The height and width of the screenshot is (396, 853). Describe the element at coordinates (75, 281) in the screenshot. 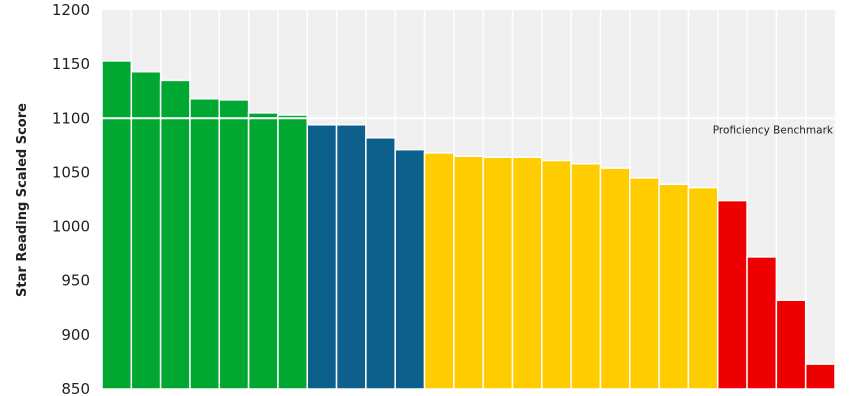

I see `y-tick-label: 950` at that location.